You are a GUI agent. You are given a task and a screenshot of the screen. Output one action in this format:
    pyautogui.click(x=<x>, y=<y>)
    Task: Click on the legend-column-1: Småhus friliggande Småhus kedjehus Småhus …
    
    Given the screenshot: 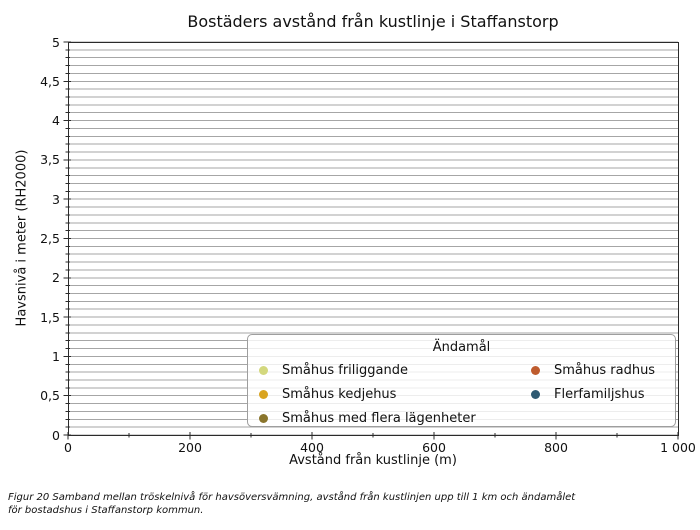 What is the action you would take?
    pyautogui.click(x=386, y=394)
    